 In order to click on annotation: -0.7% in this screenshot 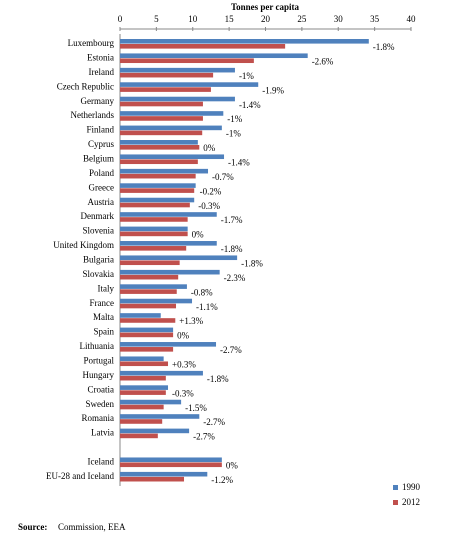, I will do `click(223, 177)`.